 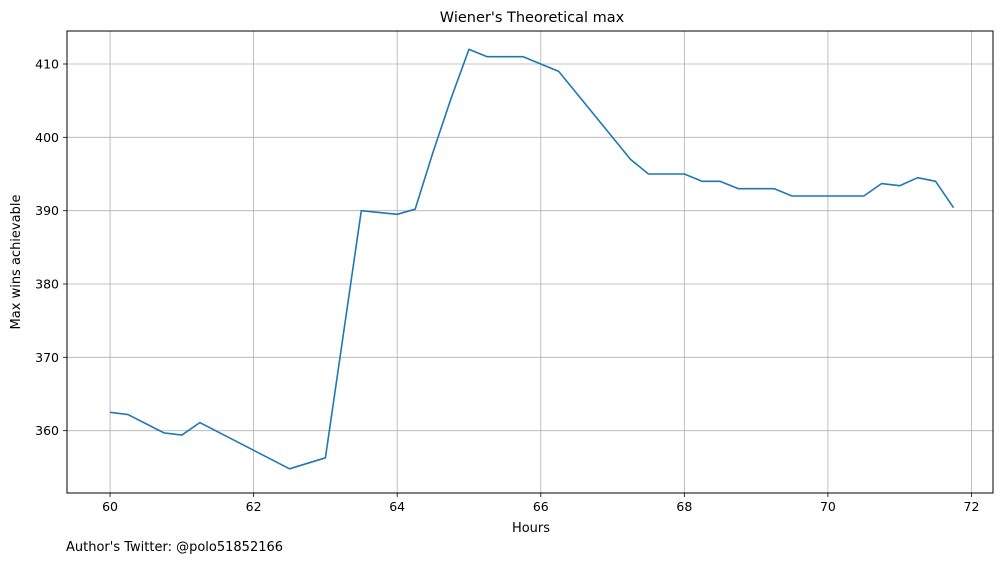 I want to click on x-axis-label: Hours, so click(x=531, y=528).